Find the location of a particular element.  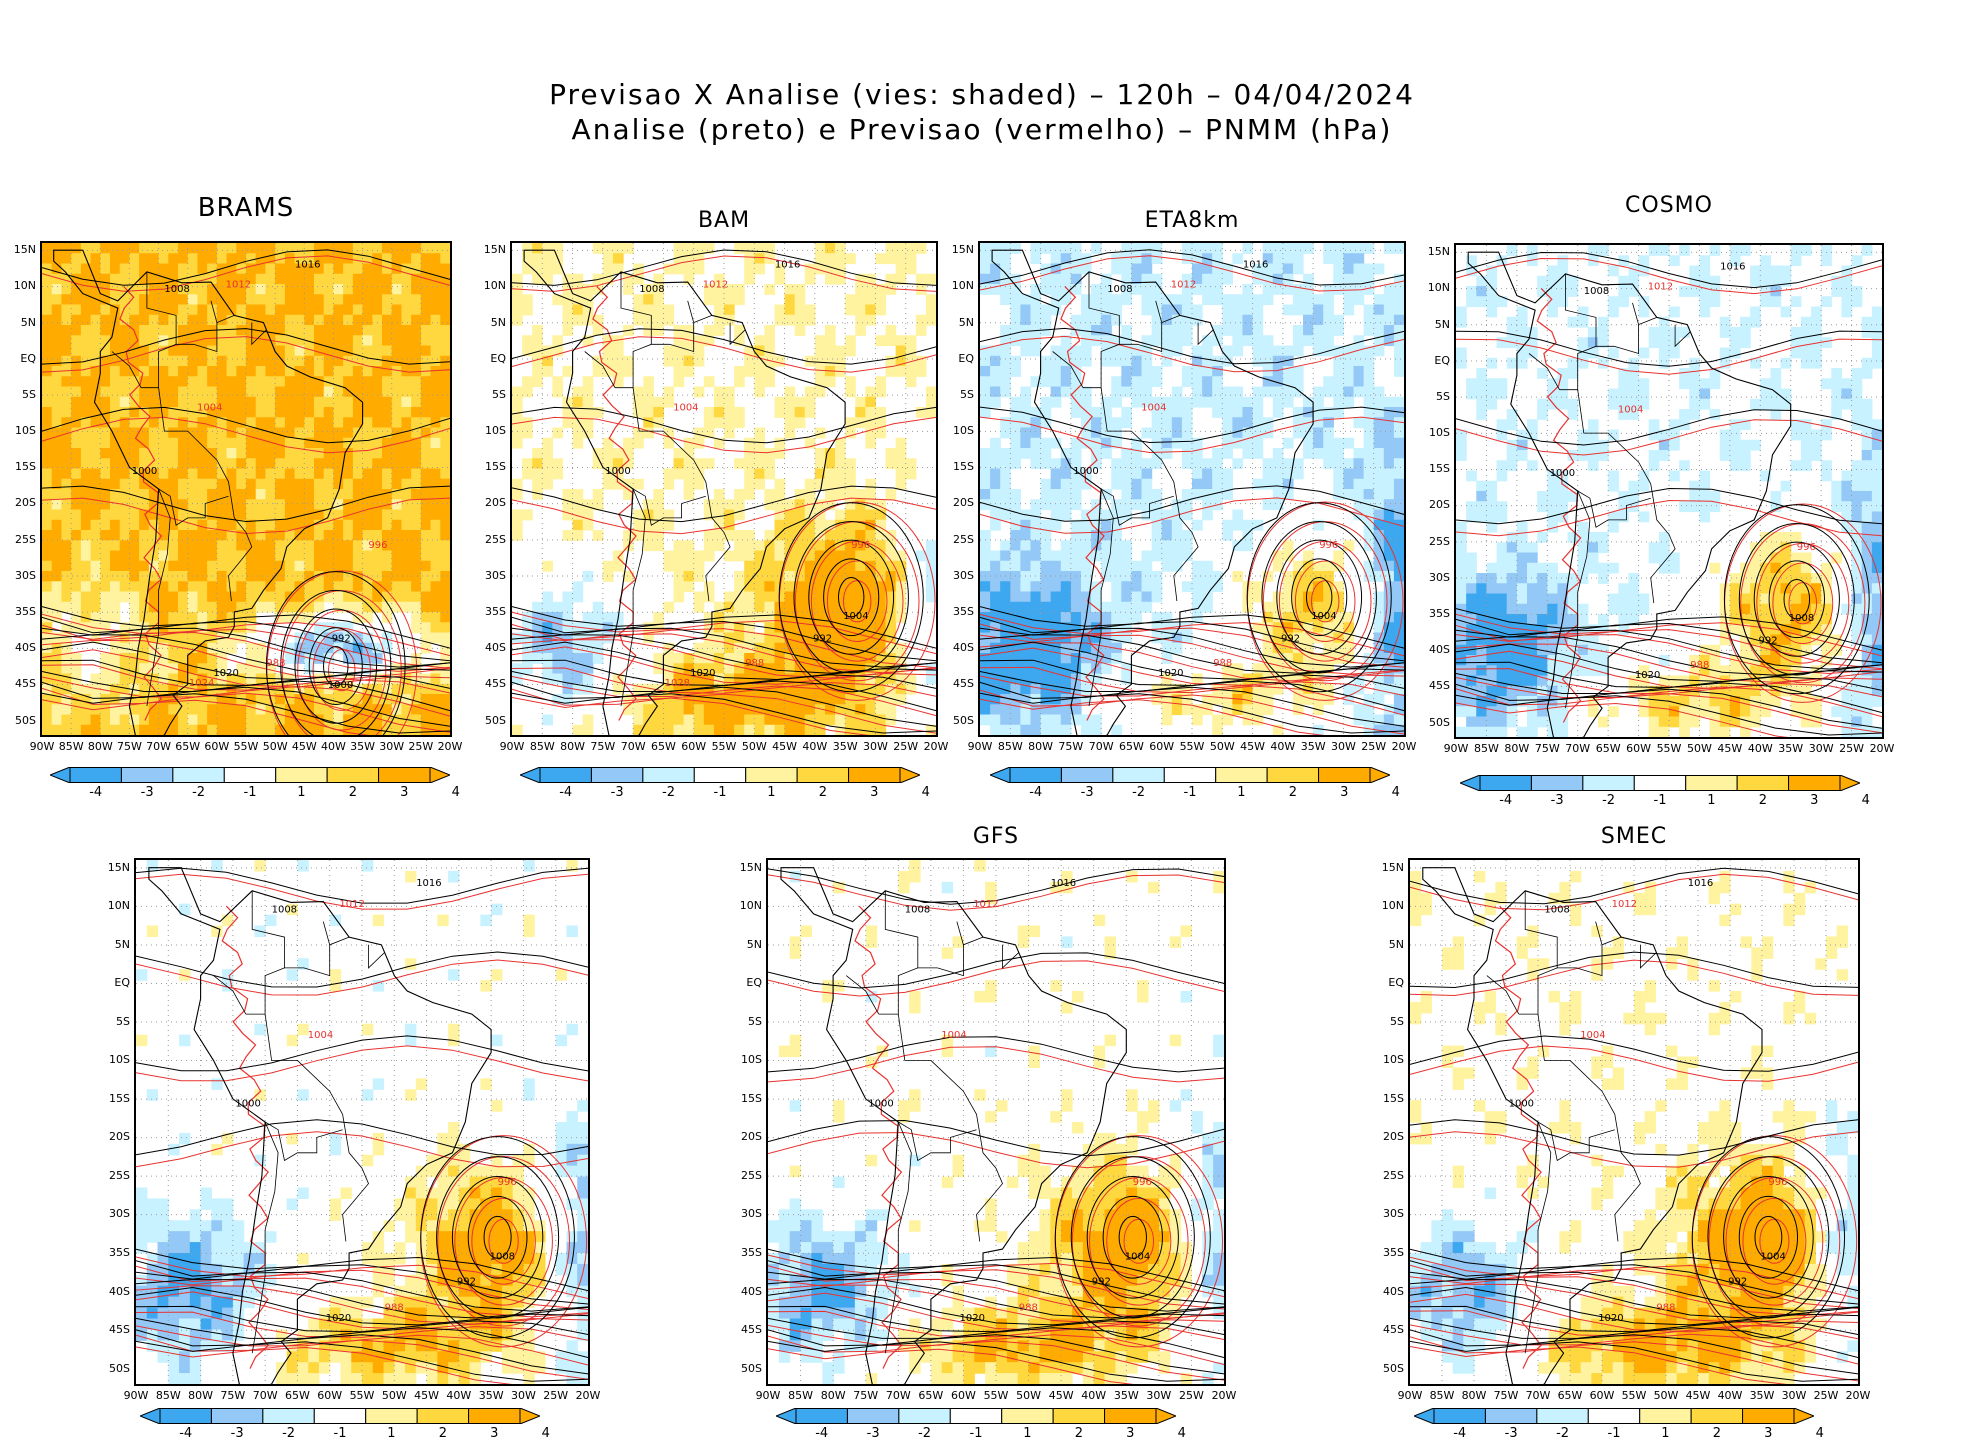

isobar-label: 996 is located at coordinates (377, 545).